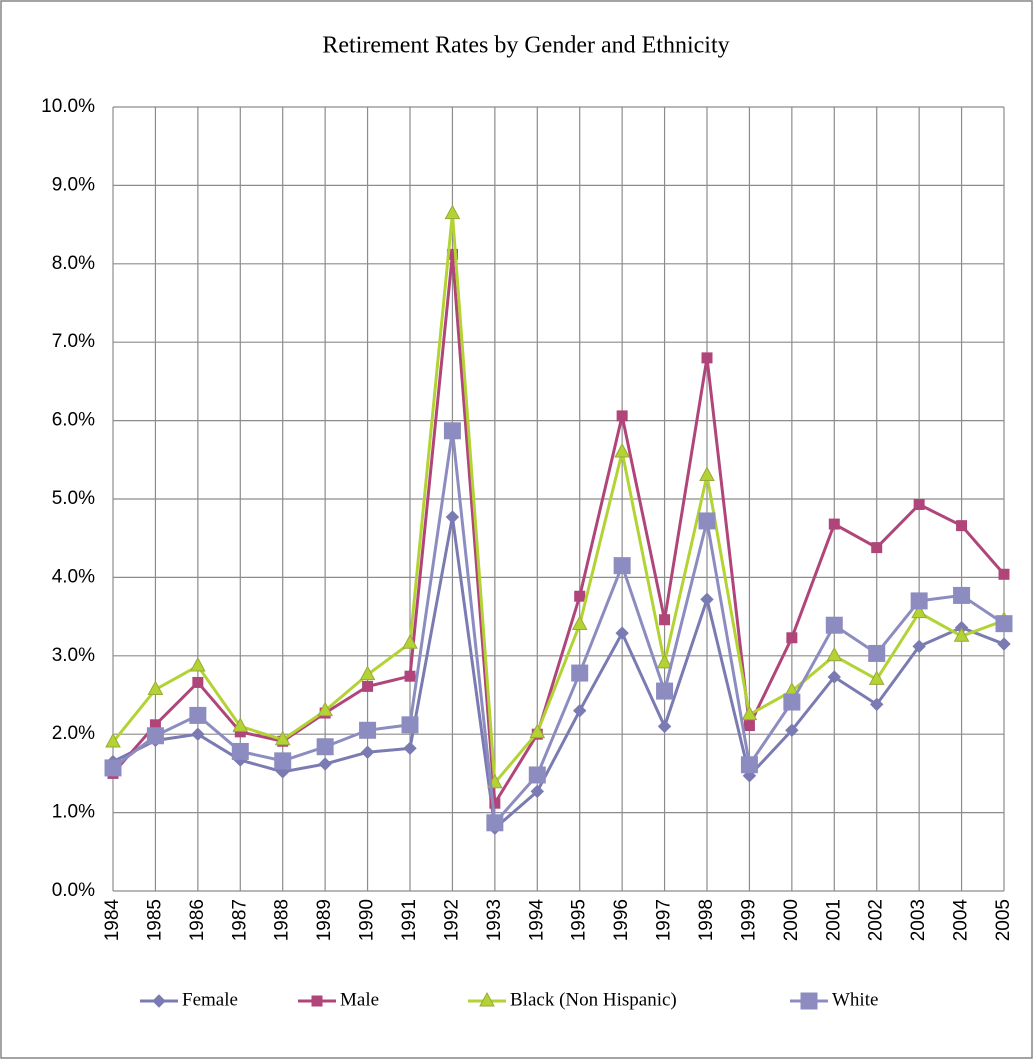 The image size is (1034, 1060). I want to click on y-tick-label: 7.0%, so click(73, 341).